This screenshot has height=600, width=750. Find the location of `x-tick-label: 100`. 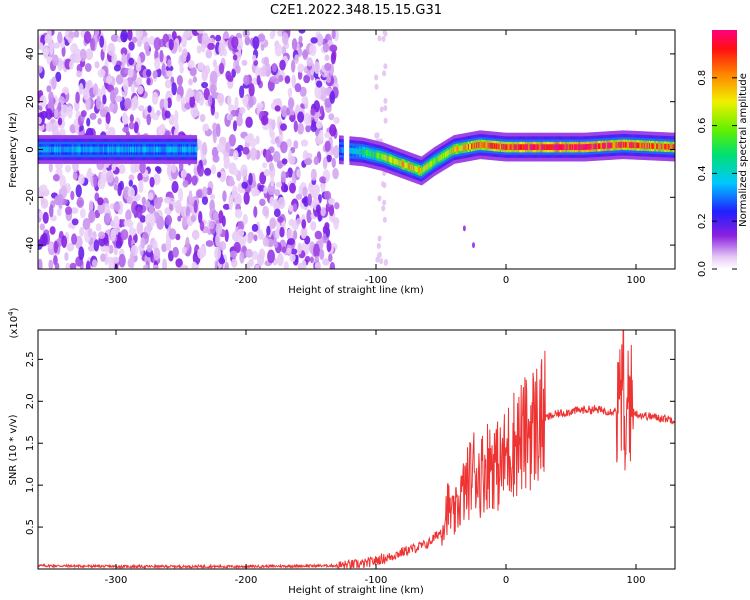

x-tick-label: 100 is located at coordinates (635, 280).